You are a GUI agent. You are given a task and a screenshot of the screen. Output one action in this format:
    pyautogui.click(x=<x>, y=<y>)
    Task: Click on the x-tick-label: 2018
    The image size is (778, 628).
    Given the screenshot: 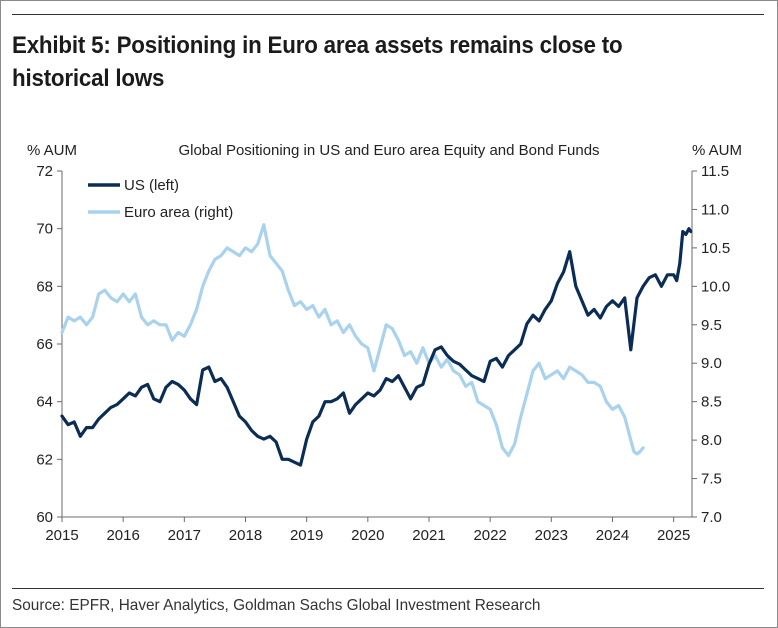 What is the action you would take?
    pyautogui.click(x=245, y=535)
    